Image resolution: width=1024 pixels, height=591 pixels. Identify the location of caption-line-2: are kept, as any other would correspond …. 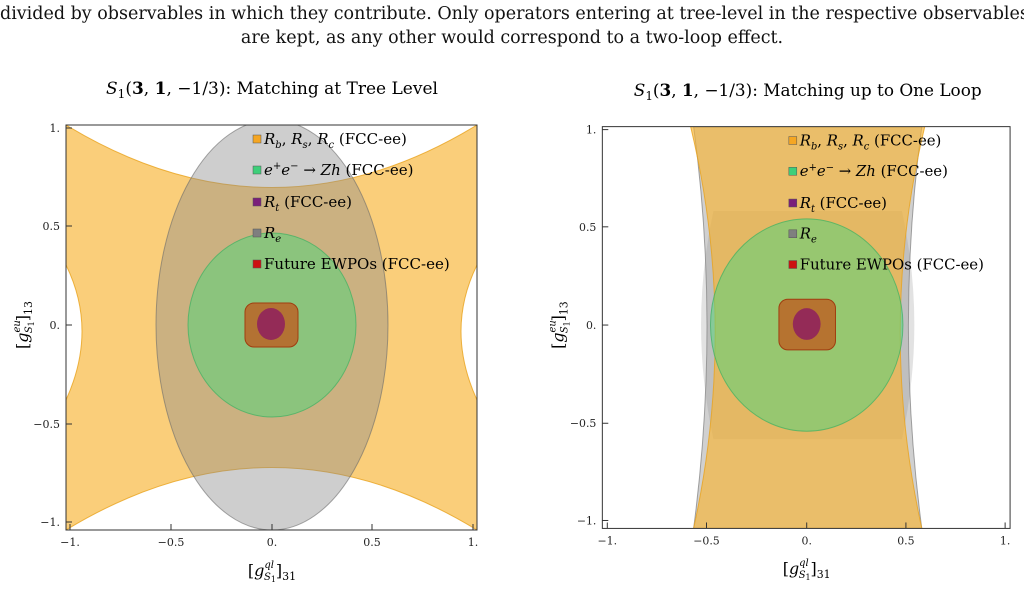
(512, 38).